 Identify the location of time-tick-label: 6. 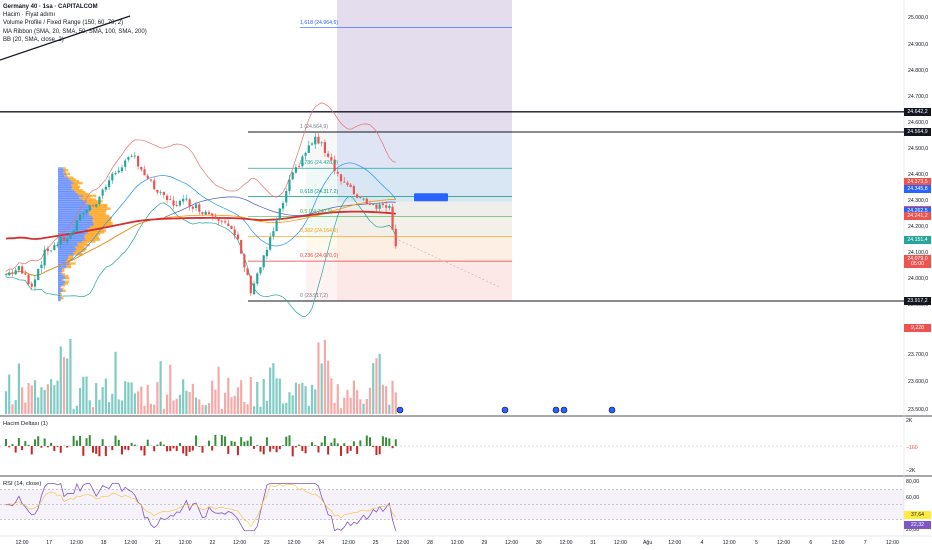
(811, 543).